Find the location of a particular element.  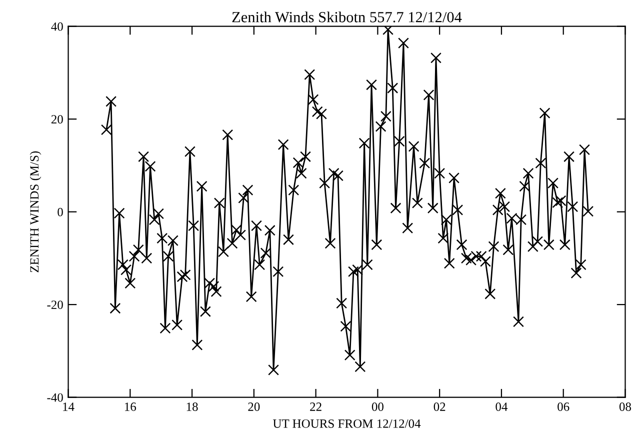

y-axis-title: ZENITH WINDS (M/S) is located at coordinates (36, 211).